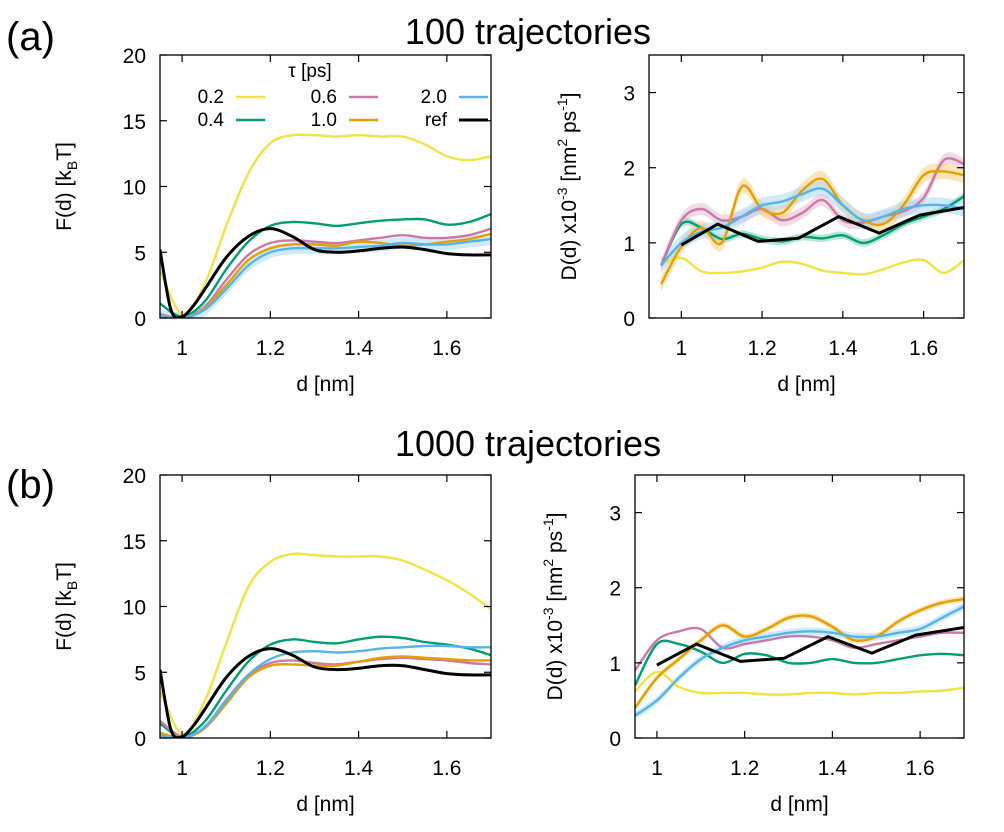  I want to click on legend-label: 1.0, so click(324, 120).